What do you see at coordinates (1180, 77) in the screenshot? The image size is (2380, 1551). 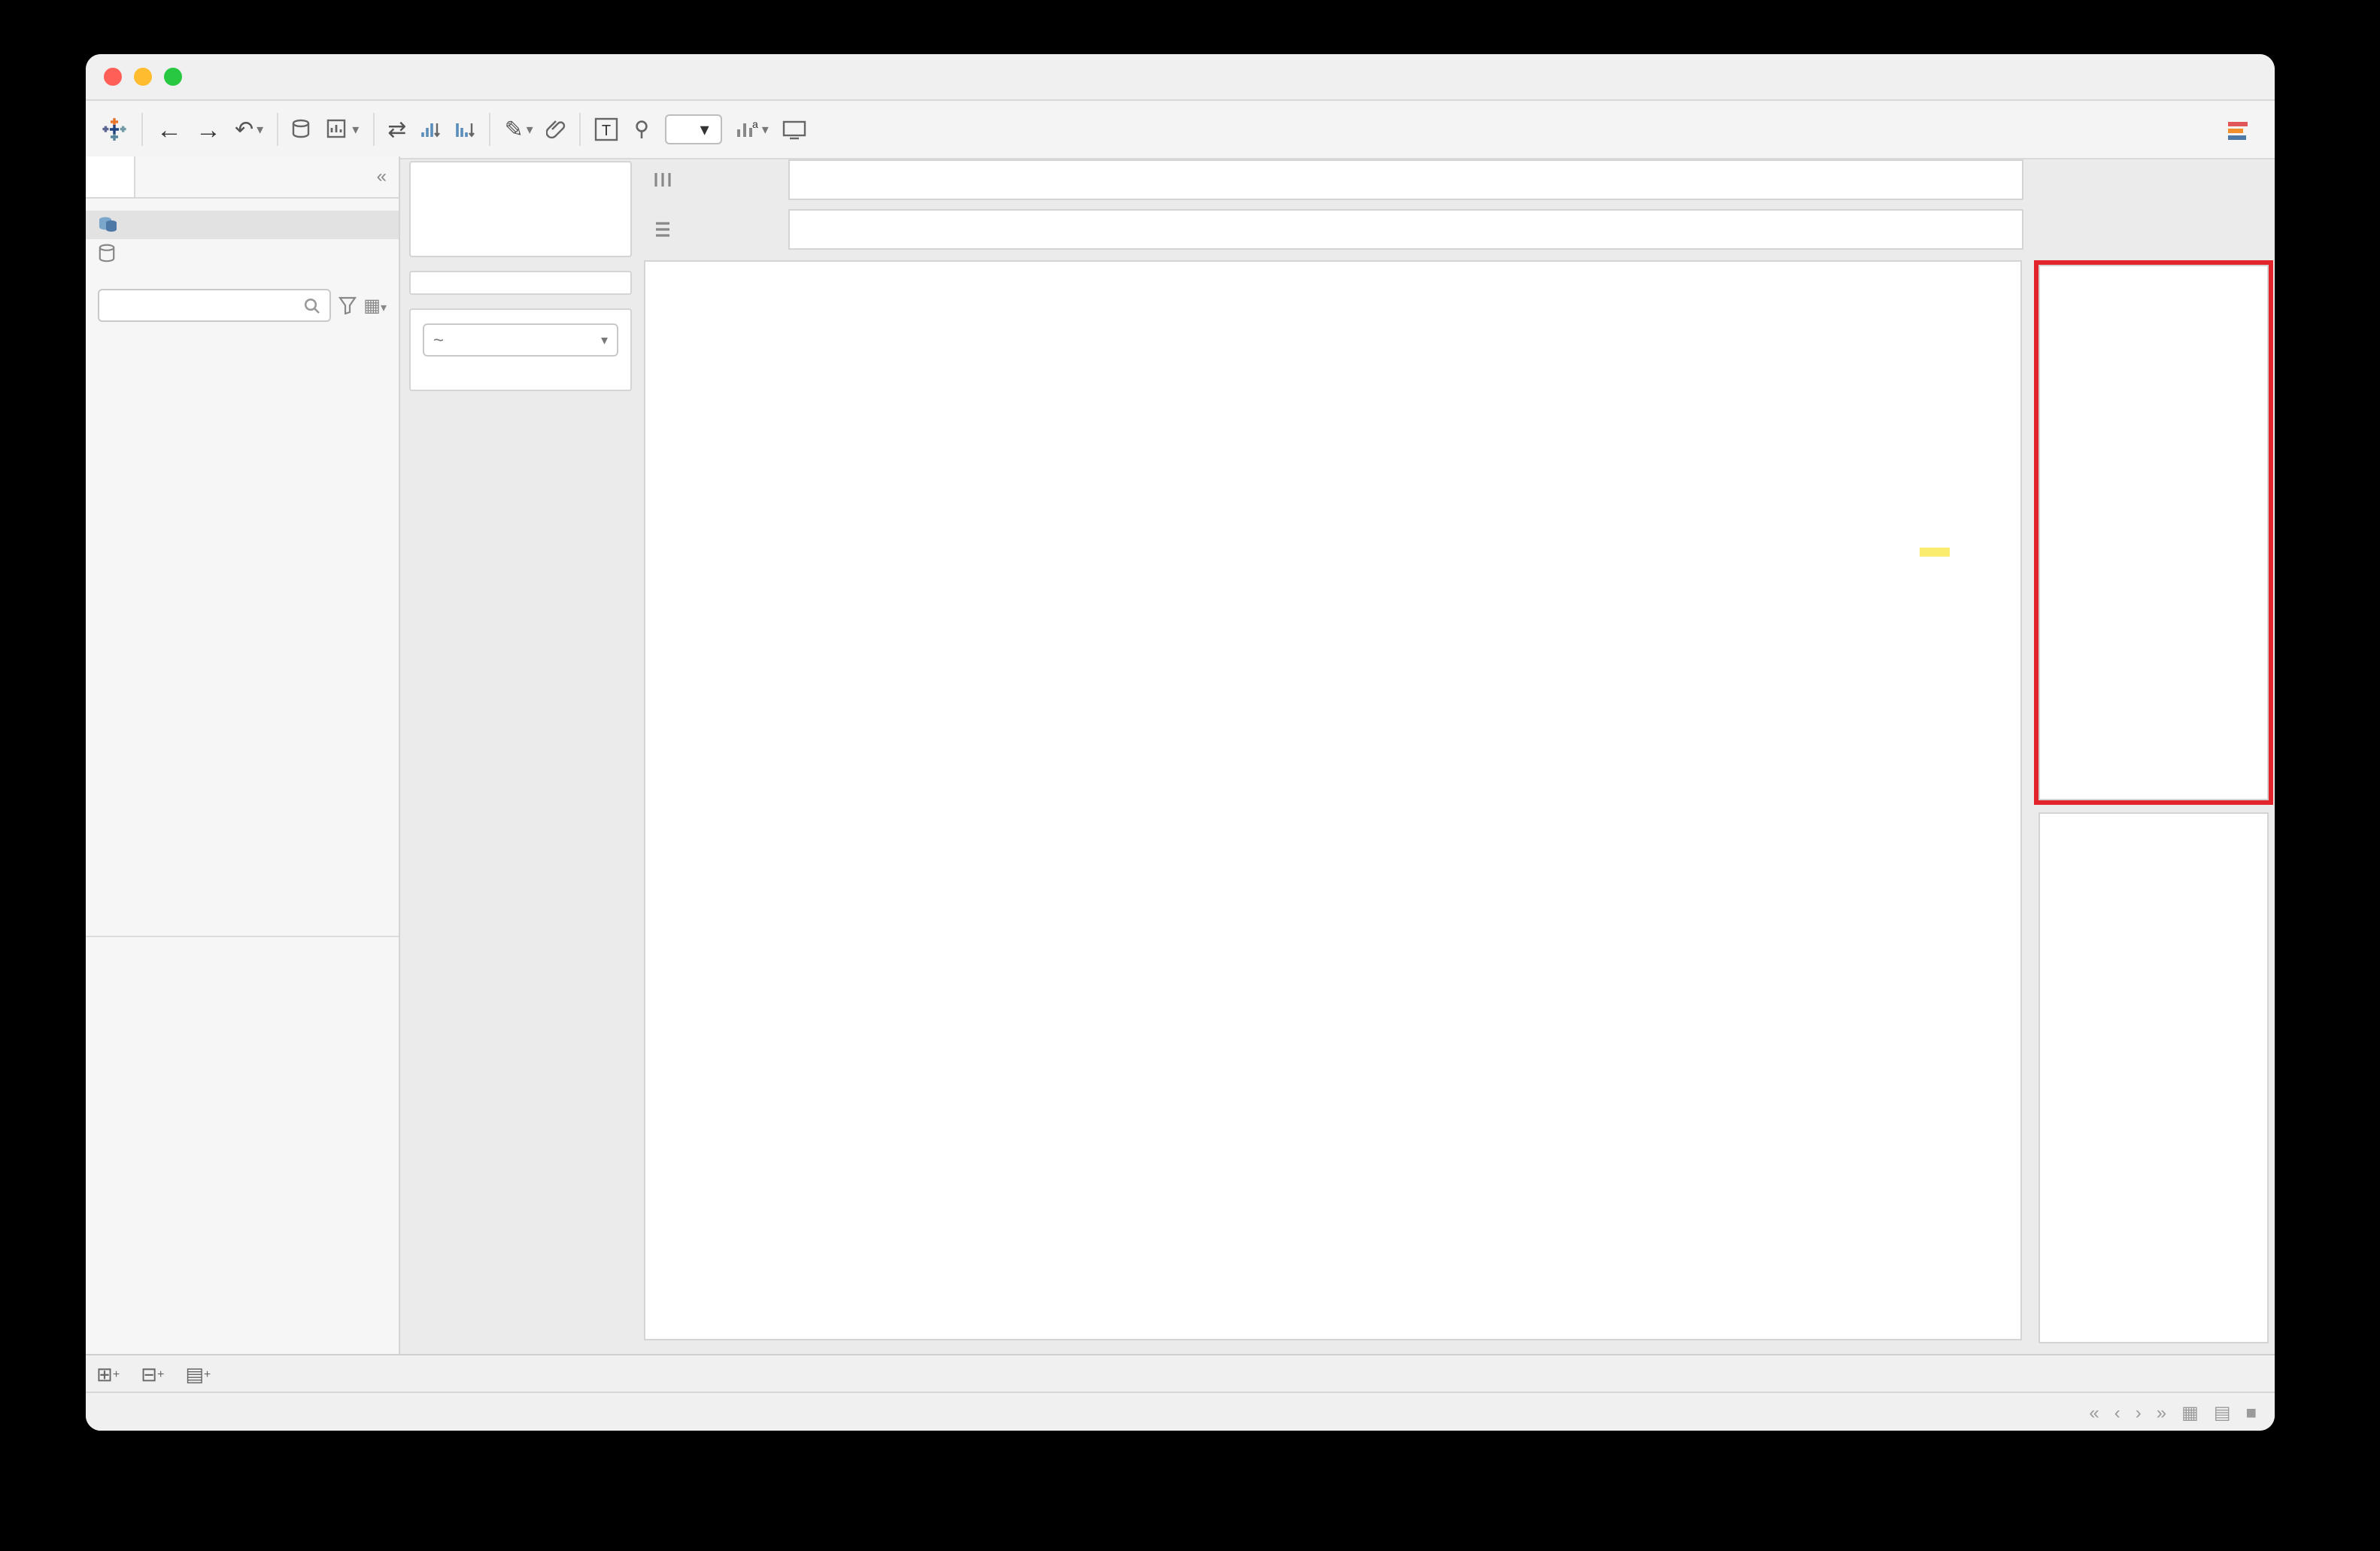 I see `window-titlebar` at bounding box center [1180, 77].